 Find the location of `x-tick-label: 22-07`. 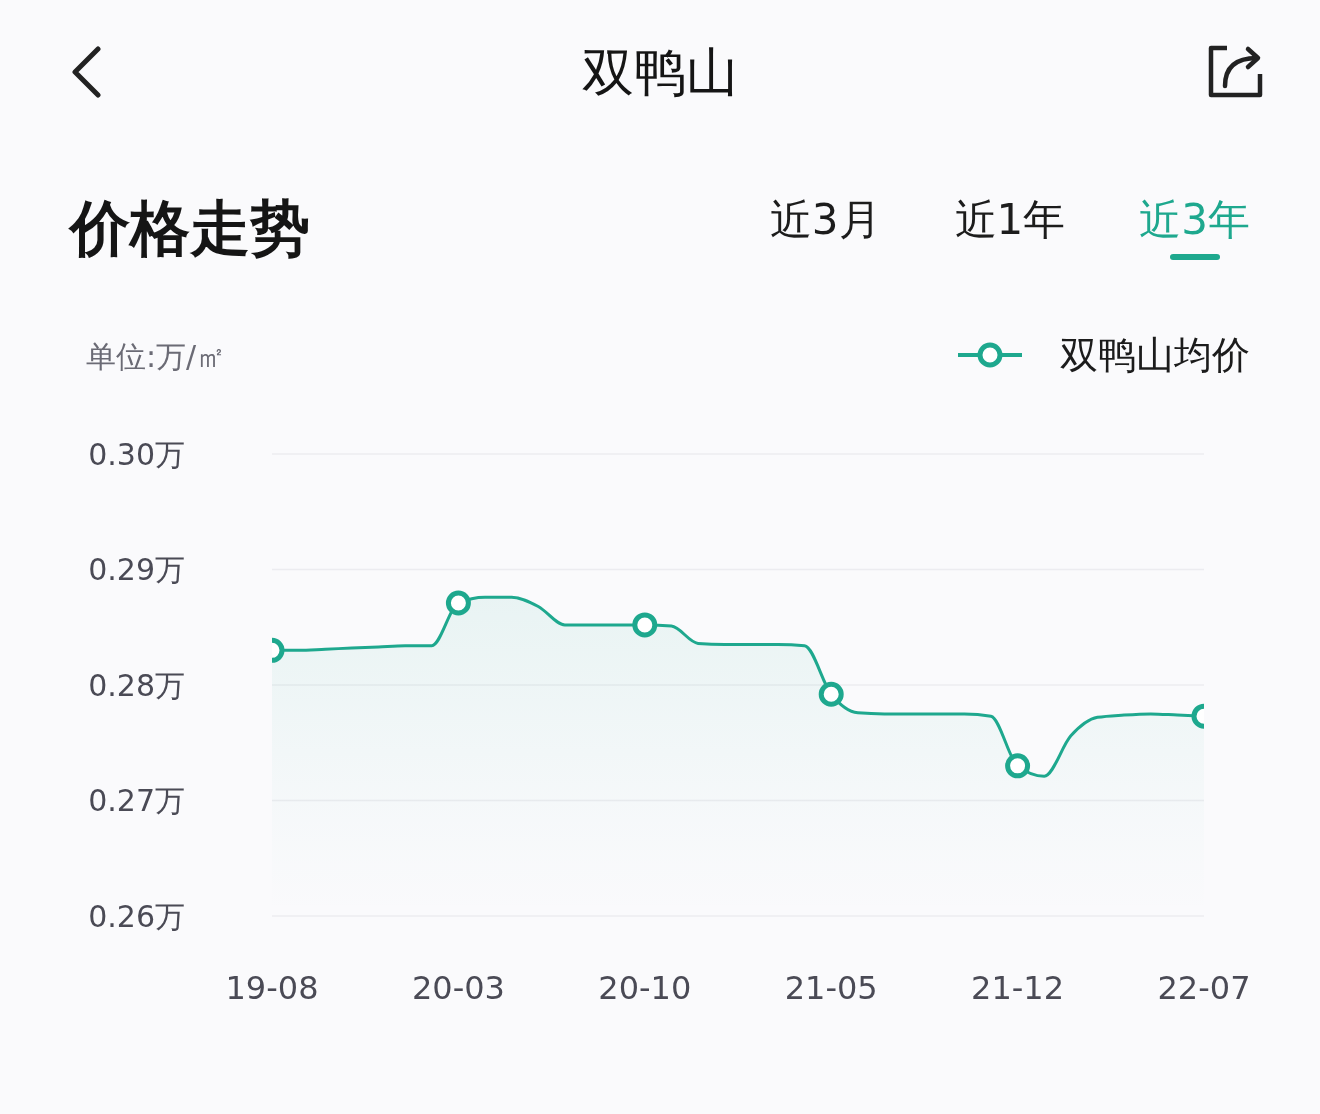

x-tick-label: 22-07 is located at coordinates (1204, 988).